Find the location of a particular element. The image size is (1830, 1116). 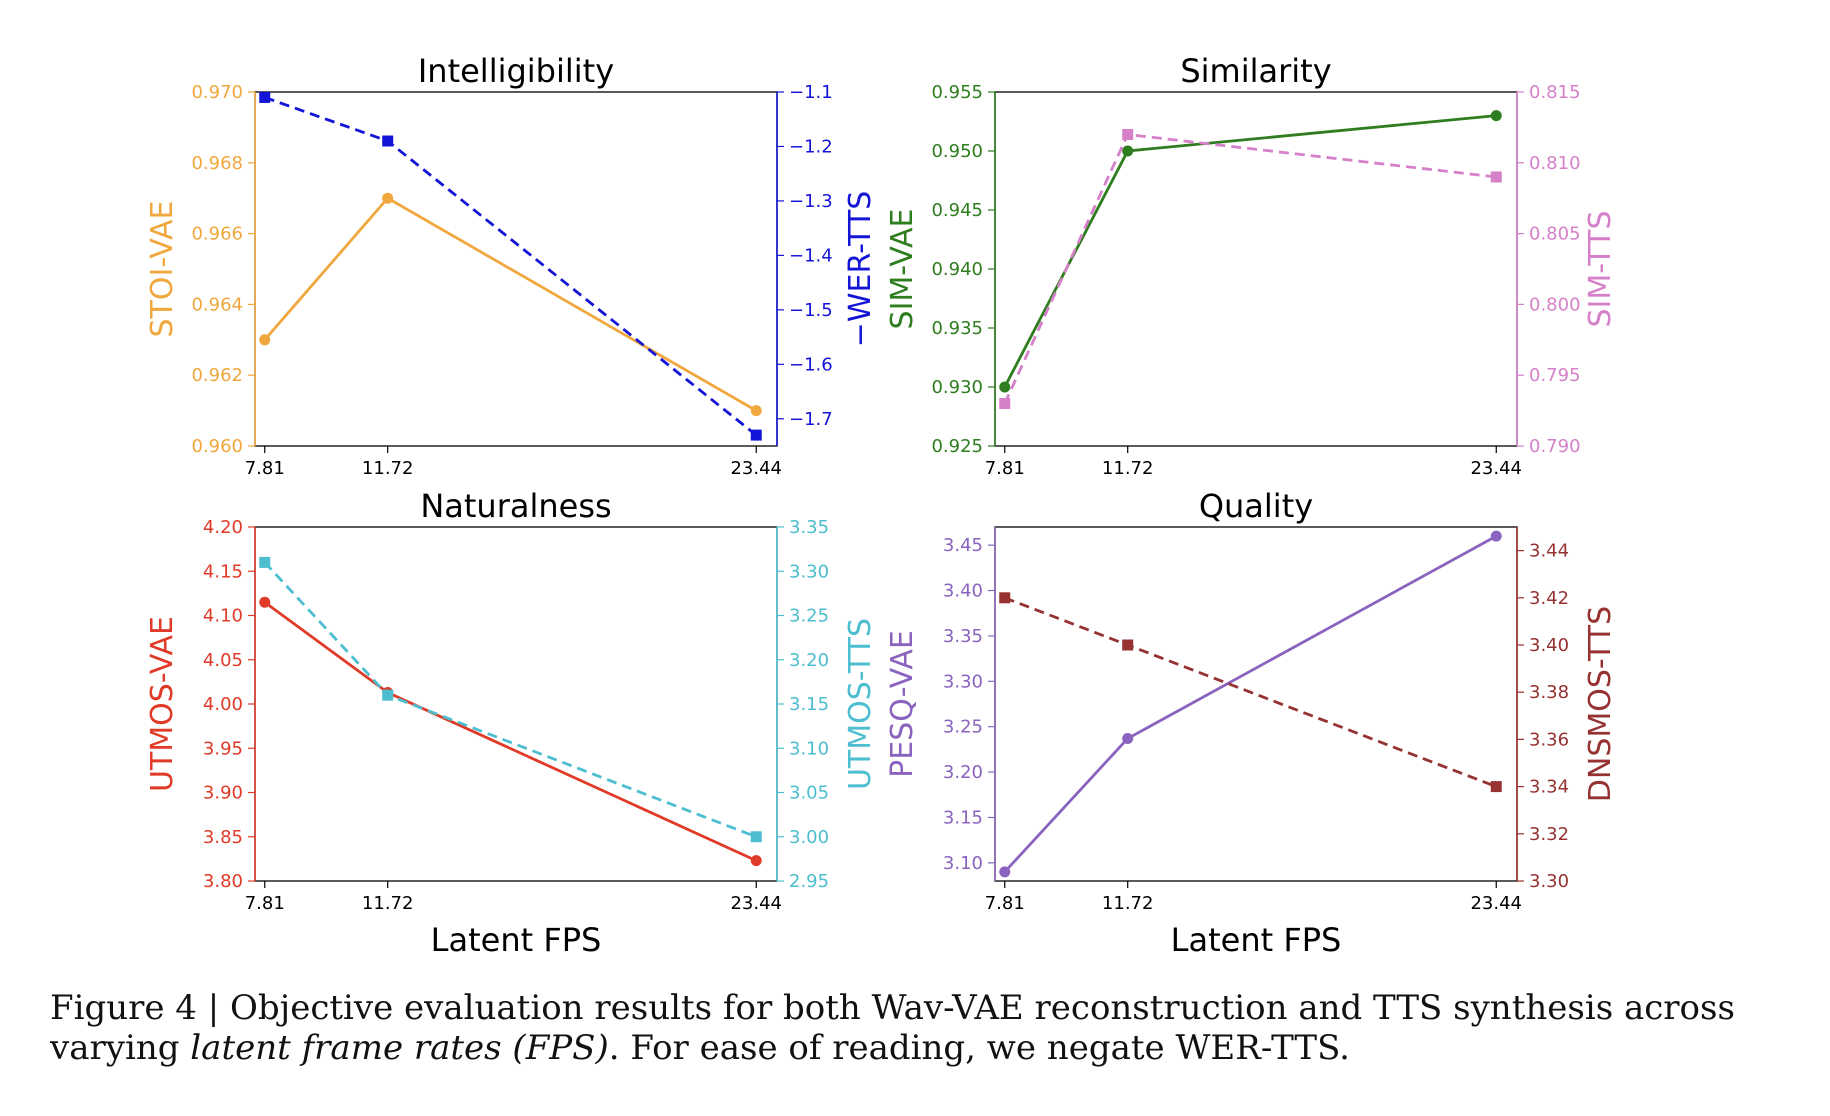

series-line-pesq-vae is located at coordinates (1250, 703).